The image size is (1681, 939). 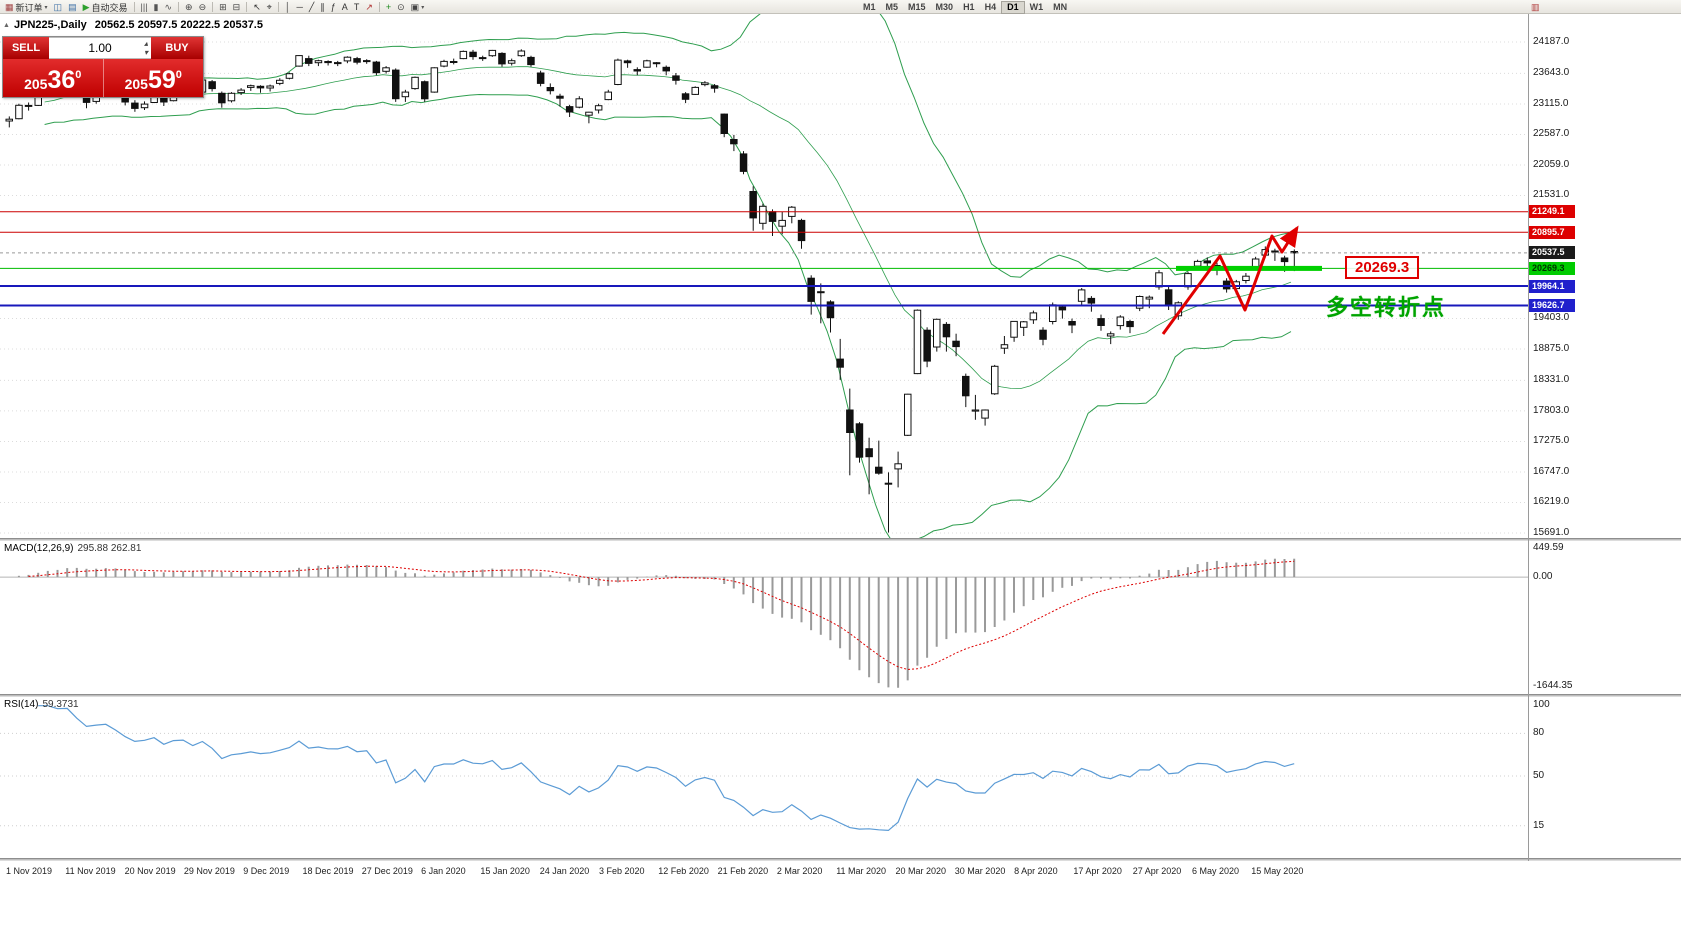 What do you see at coordinates (1551, 380) in the screenshot?
I see `price-axis-label: 18331.0` at bounding box center [1551, 380].